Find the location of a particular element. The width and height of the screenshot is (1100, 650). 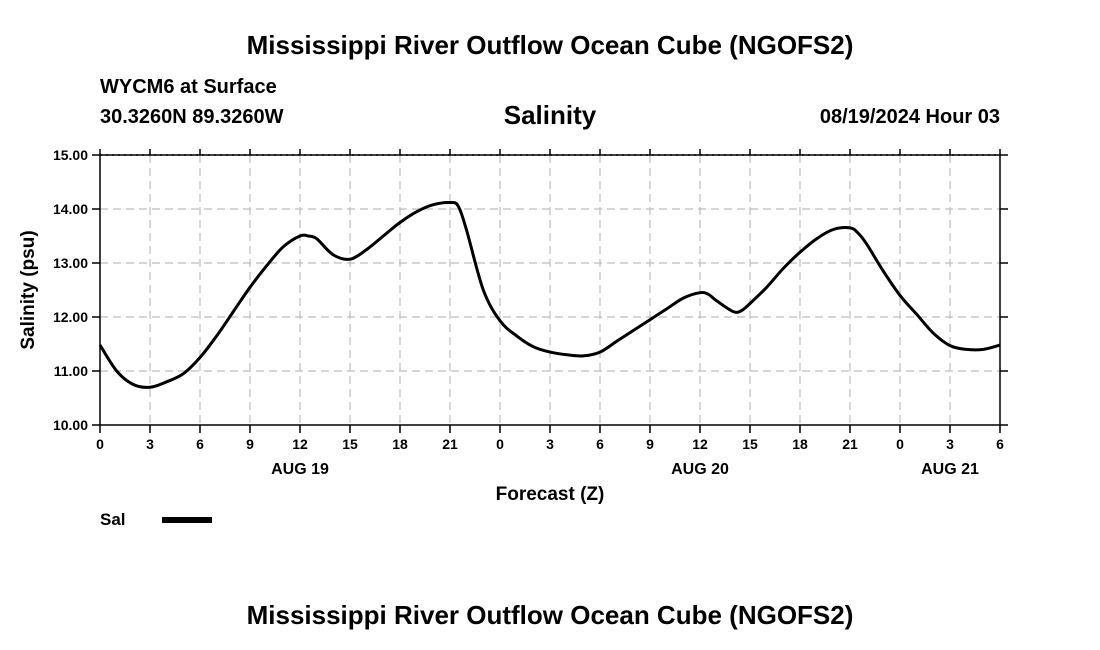

y-tick-label: 12.00 is located at coordinates (70, 317).